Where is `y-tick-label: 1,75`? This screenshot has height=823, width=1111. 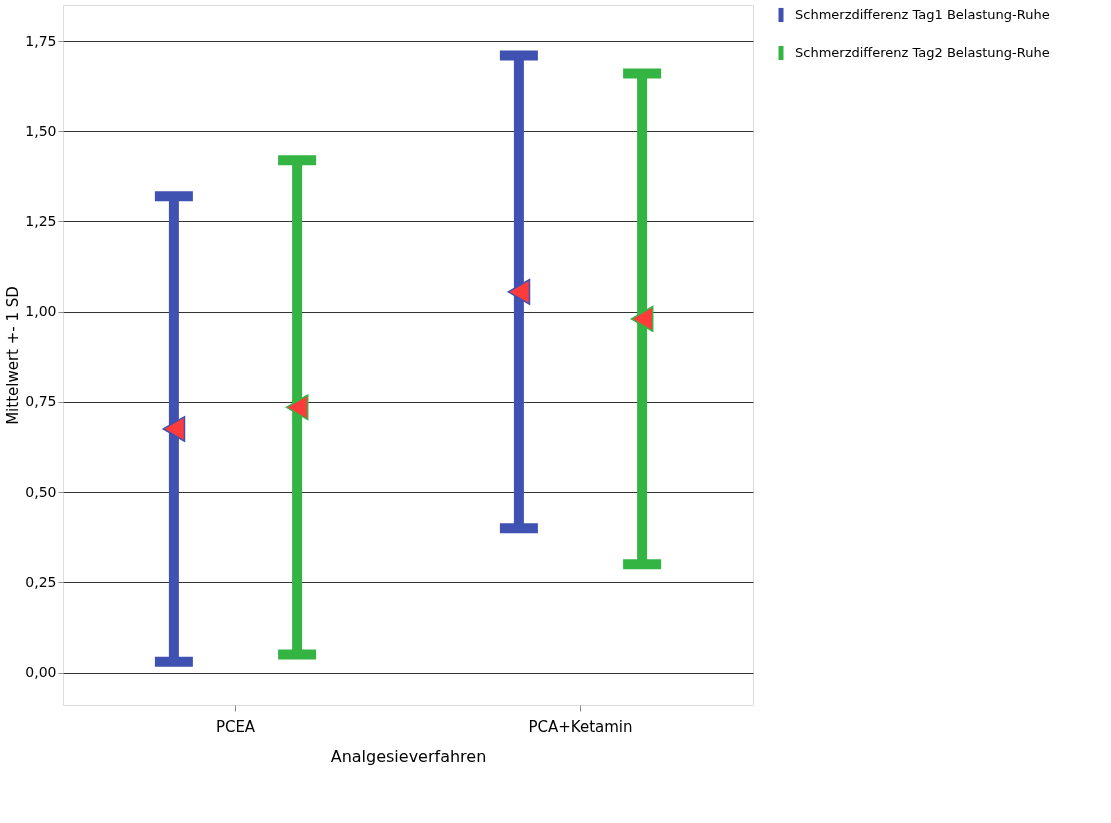
y-tick-label: 1,75 is located at coordinates (41, 40).